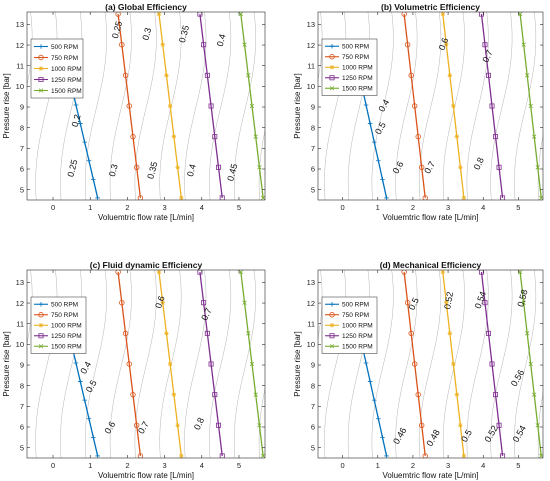 The image size is (550, 481). I want to click on contour-label: 0.8, so click(199, 424).